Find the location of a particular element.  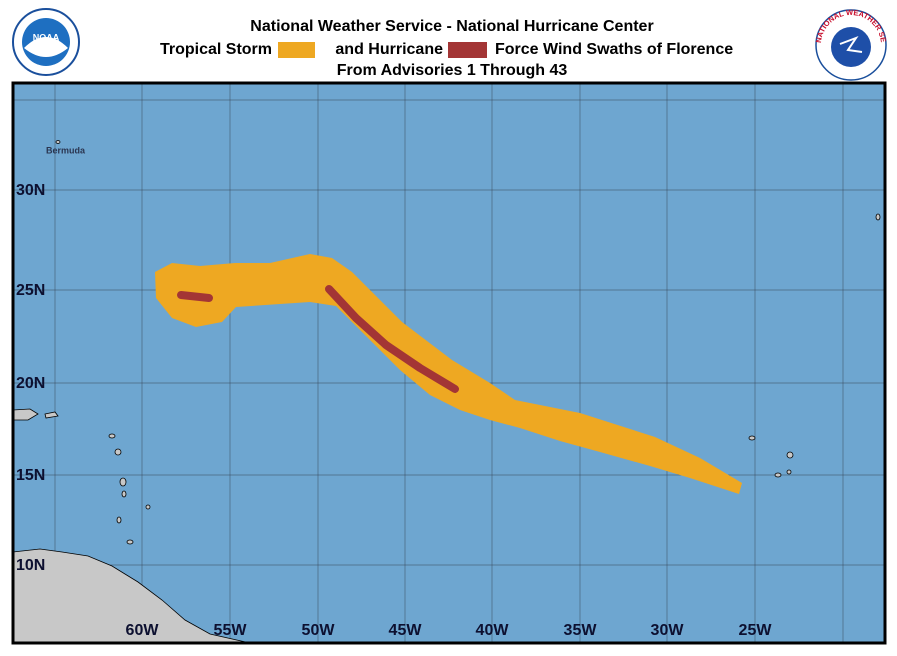

latitude-labels: 30N 25N 20N 15N 10N is located at coordinates (30, 378).